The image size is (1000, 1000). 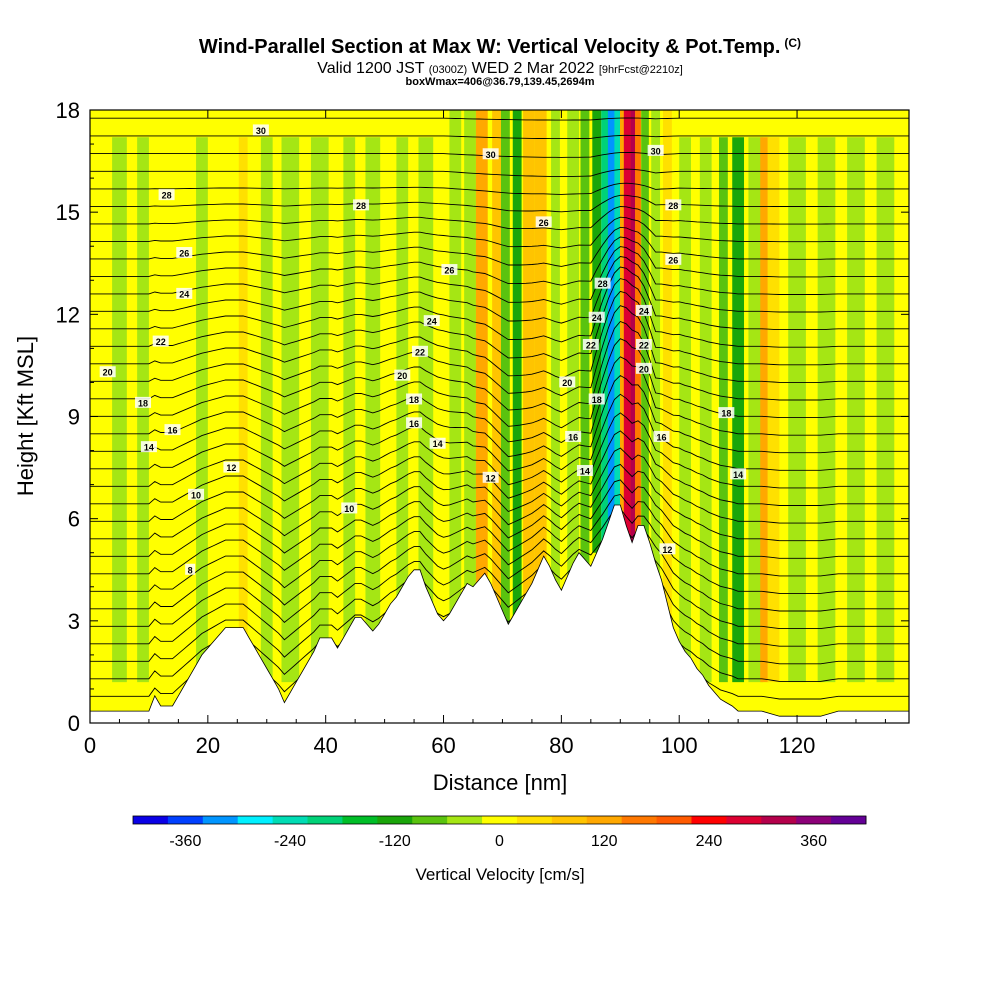 What do you see at coordinates (813, 841) in the screenshot?
I see `colorbar-tick-label: 360` at bounding box center [813, 841].